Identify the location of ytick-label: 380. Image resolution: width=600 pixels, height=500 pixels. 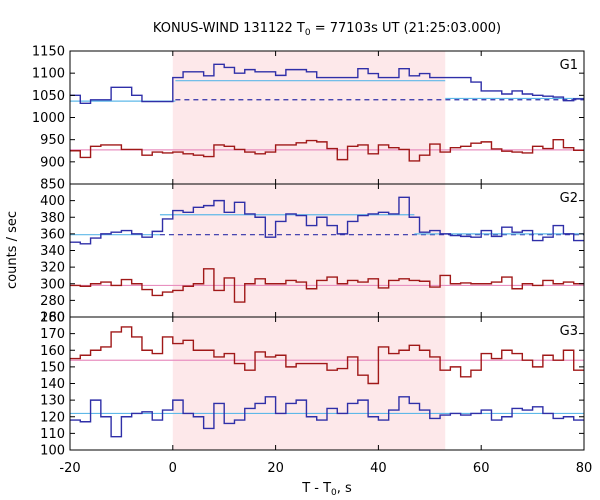
(52, 218).